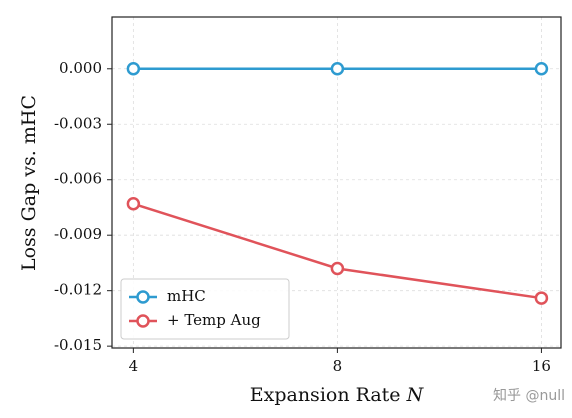 The height and width of the screenshot is (418, 572). I want to click on legend-label: mHC, so click(186, 296).